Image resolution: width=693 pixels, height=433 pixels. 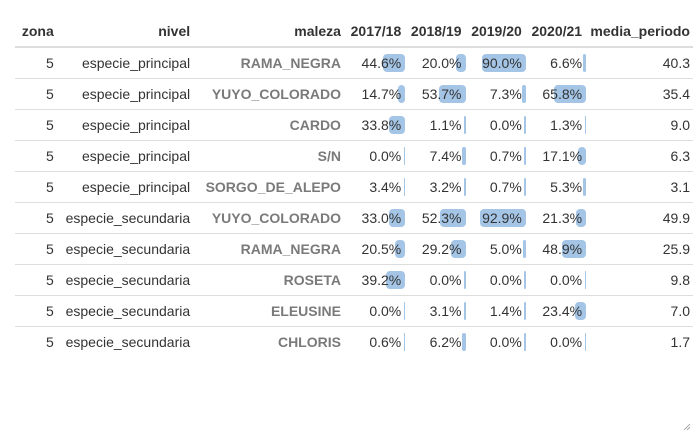 What do you see at coordinates (445, 156) in the screenshot?
I see `cell-value: 7.4%` at bounding box center [445, 156].